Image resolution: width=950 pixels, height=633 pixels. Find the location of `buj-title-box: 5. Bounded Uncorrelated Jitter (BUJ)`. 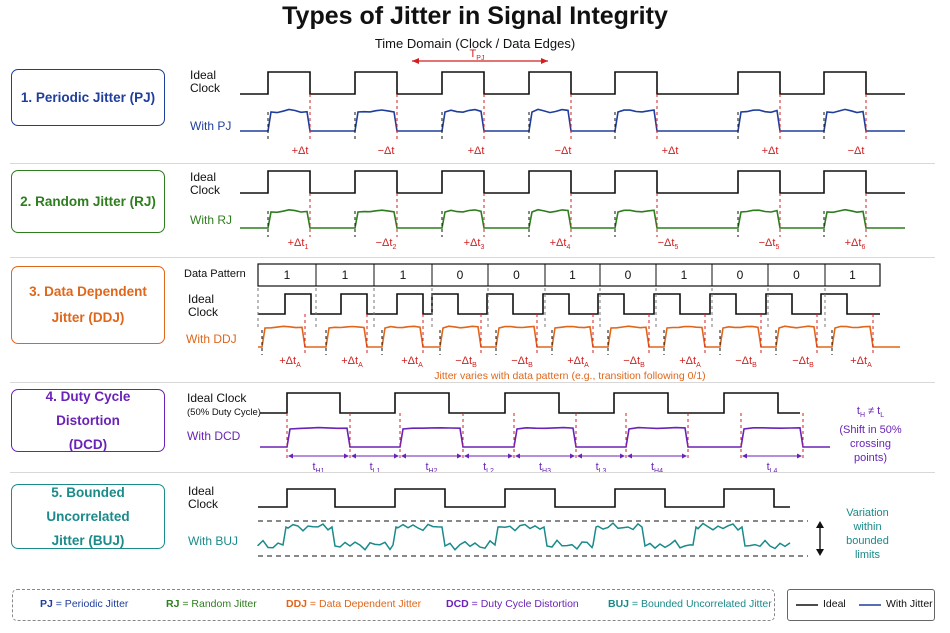

buj-title-box: 5. Bounded Uncorrelated Jitter (BUJ) is located at coordinates (88, 516).